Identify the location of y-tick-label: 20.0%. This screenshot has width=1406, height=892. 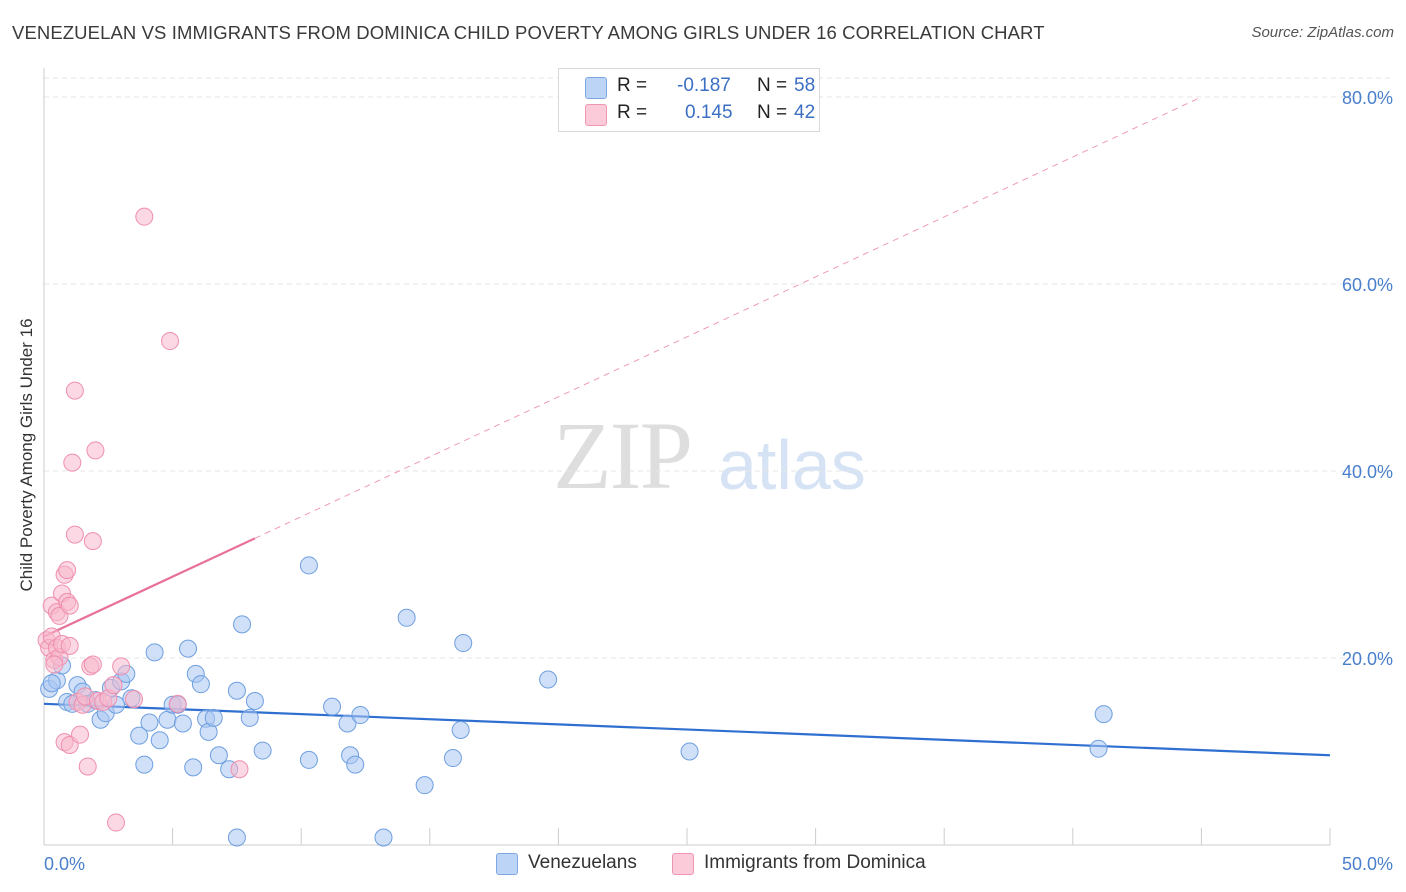
(1367, 659).